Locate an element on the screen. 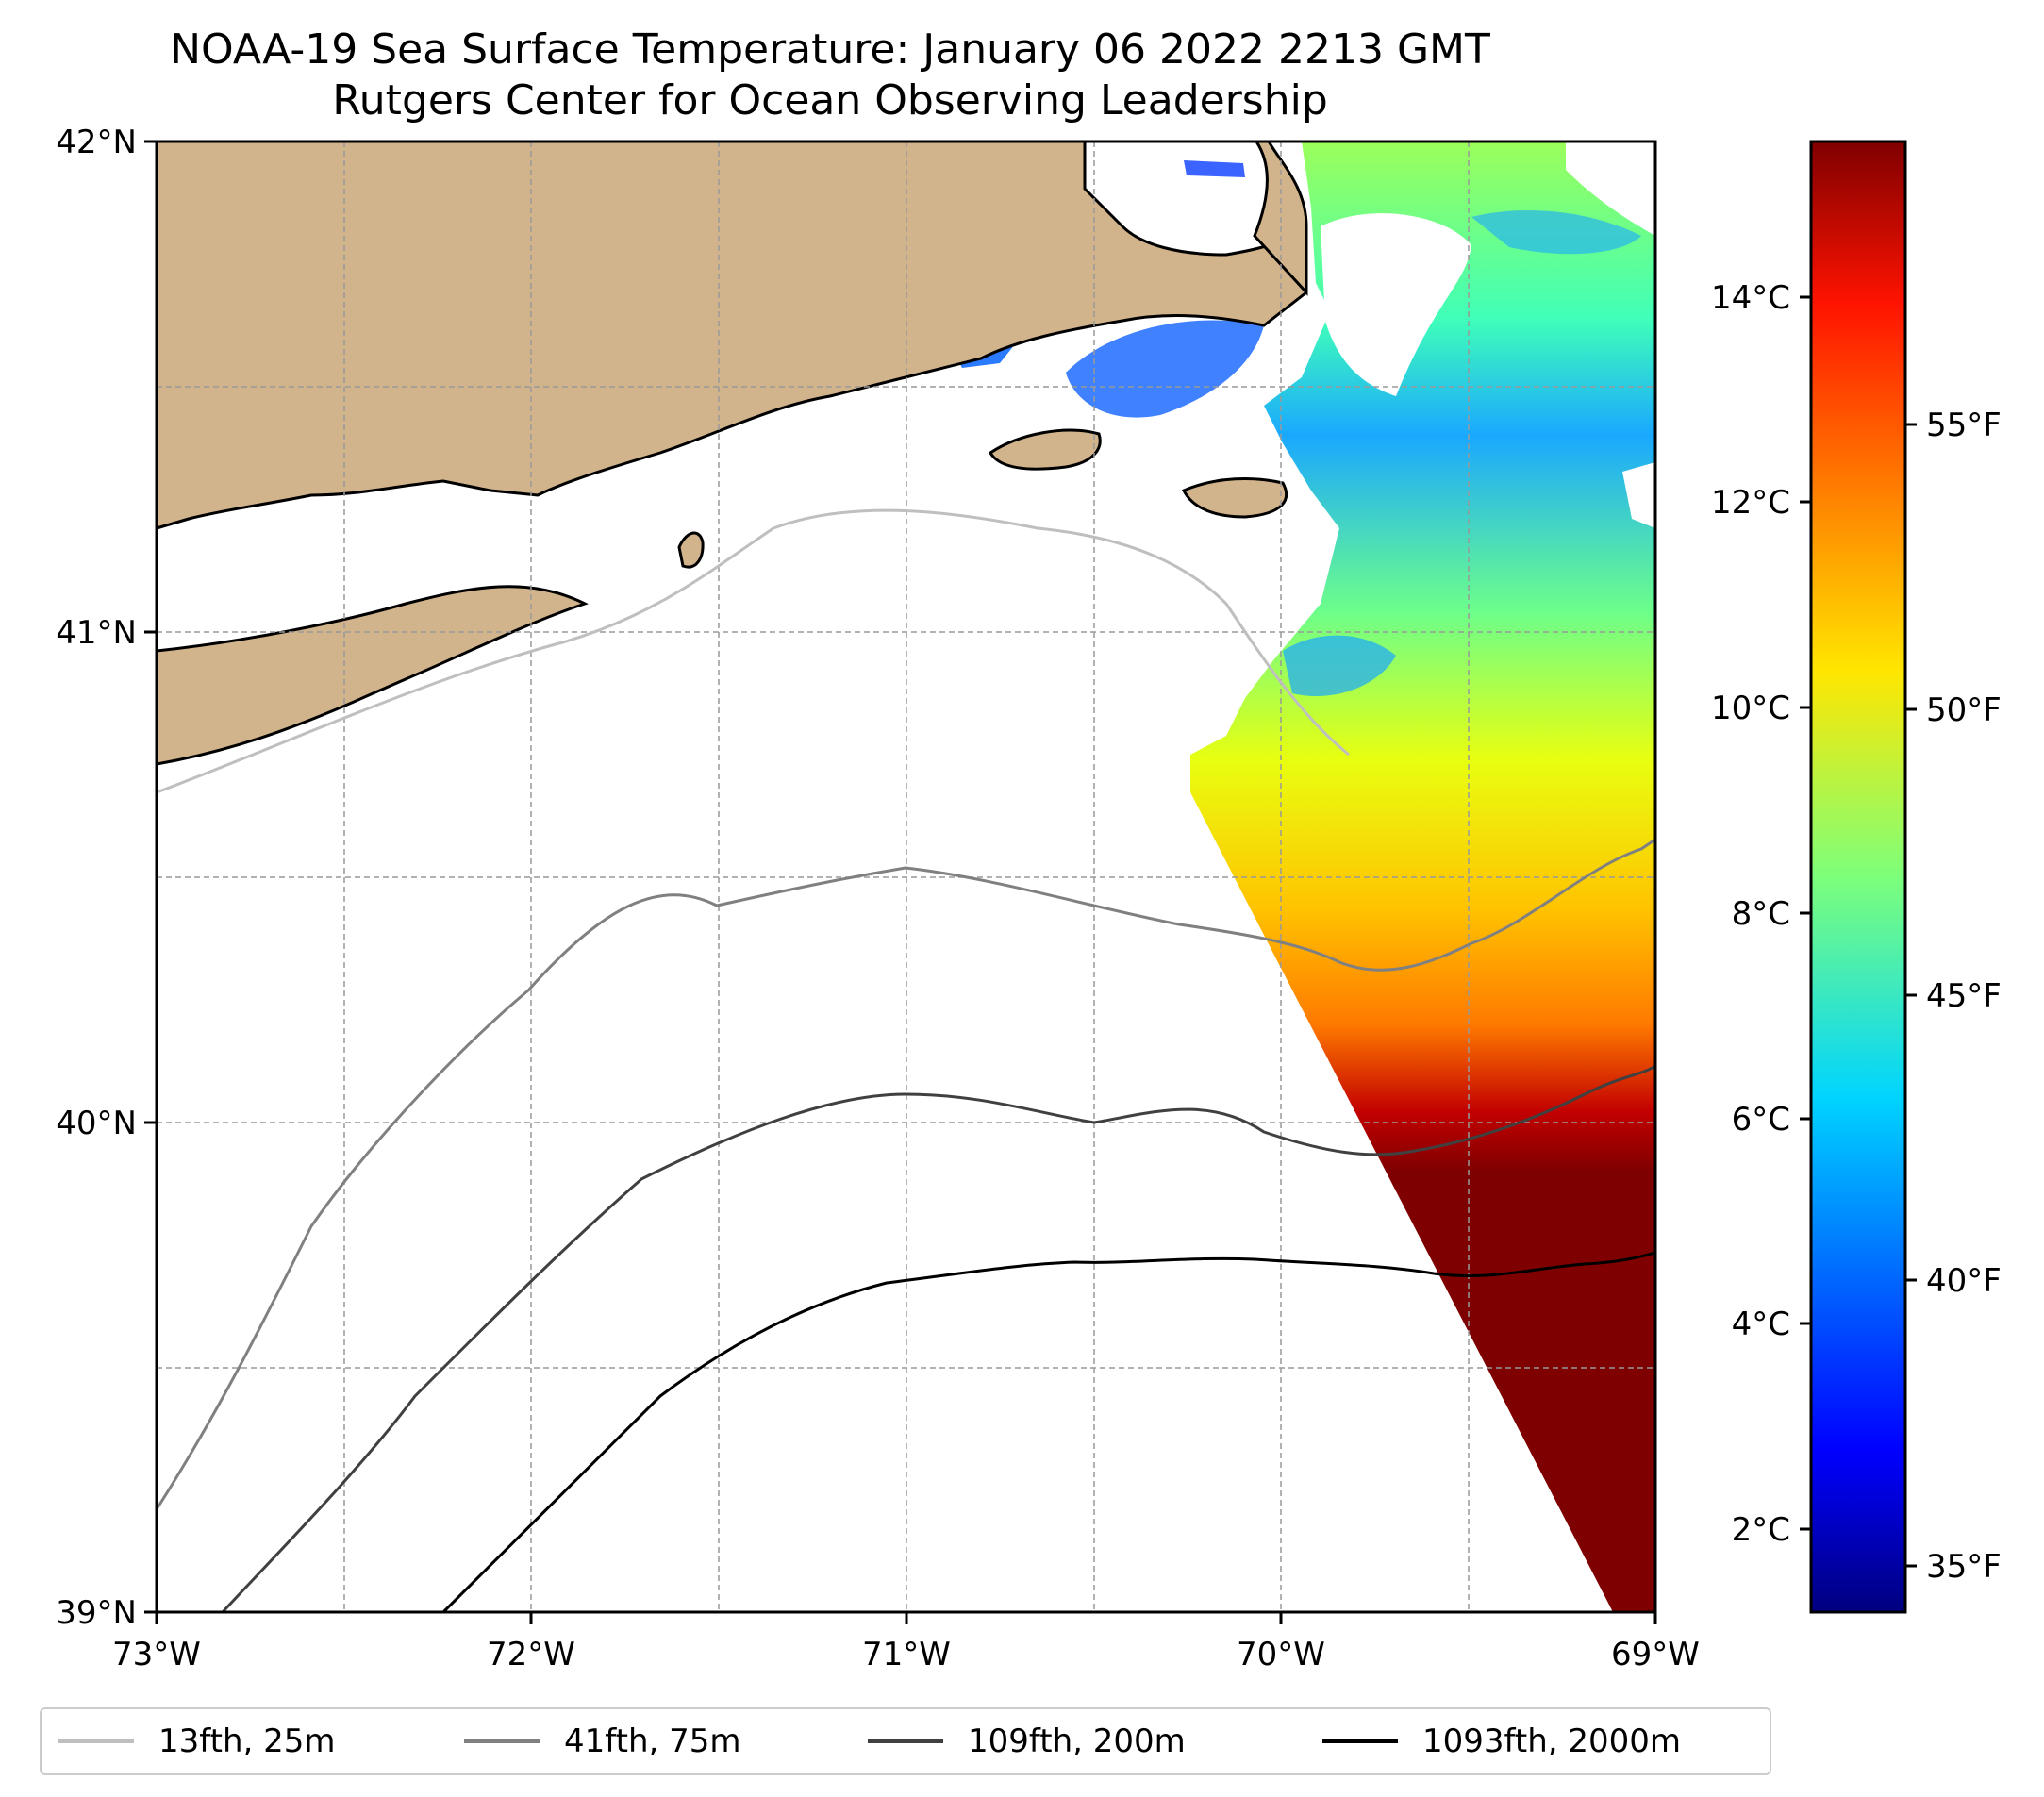 The width and height of the screenshot is (2044, 1797). celsius-tick-label: 10°C is located at coordinates (1750, 708).